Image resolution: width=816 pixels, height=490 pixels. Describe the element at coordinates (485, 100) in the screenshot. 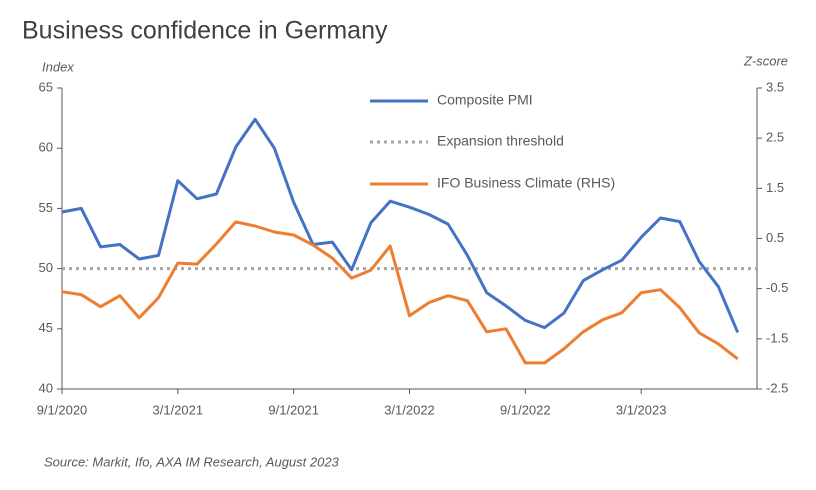

I see `legend-label: Composite PMI` at that location.